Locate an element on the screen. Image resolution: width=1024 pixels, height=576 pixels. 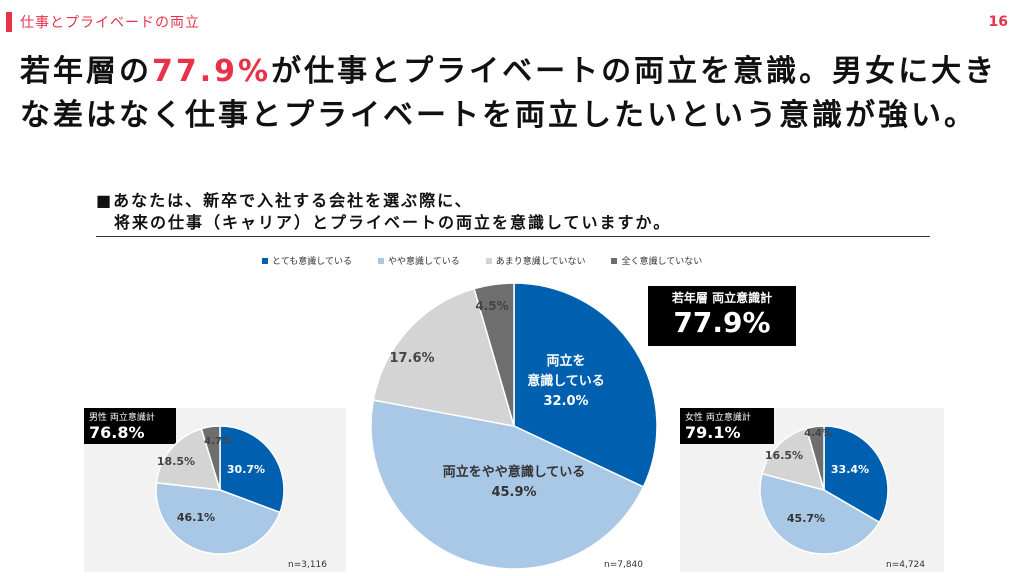
question-underline is located at coordinates (513, 236).